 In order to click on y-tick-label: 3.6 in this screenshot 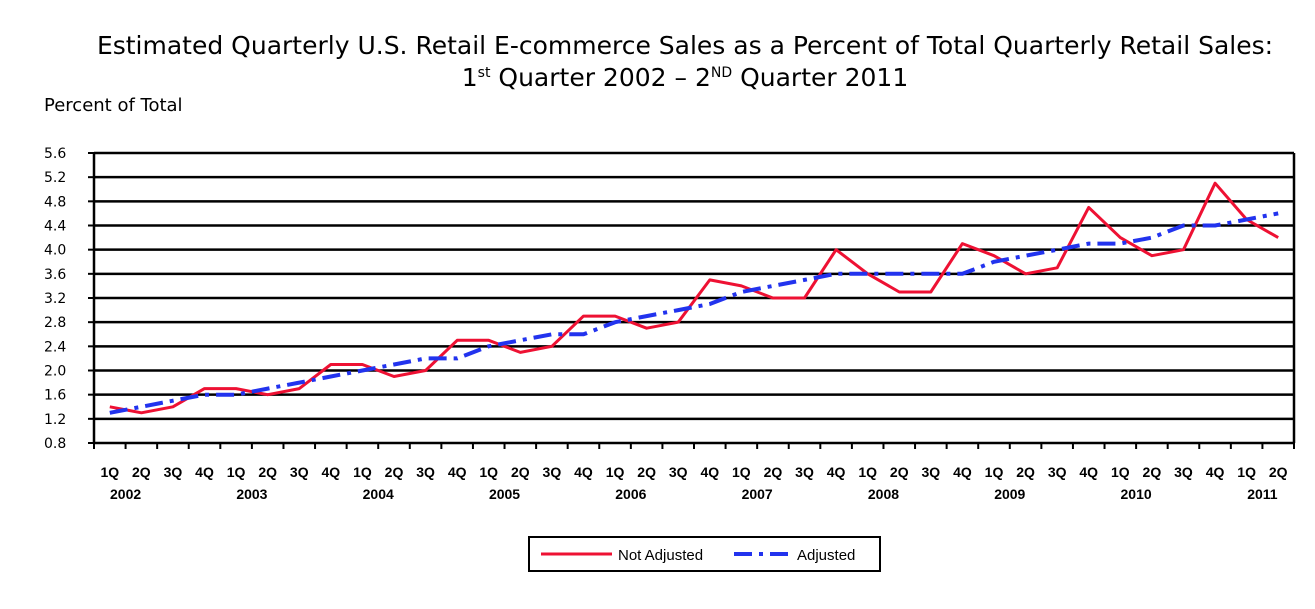, I will do `click(55, 275)`.